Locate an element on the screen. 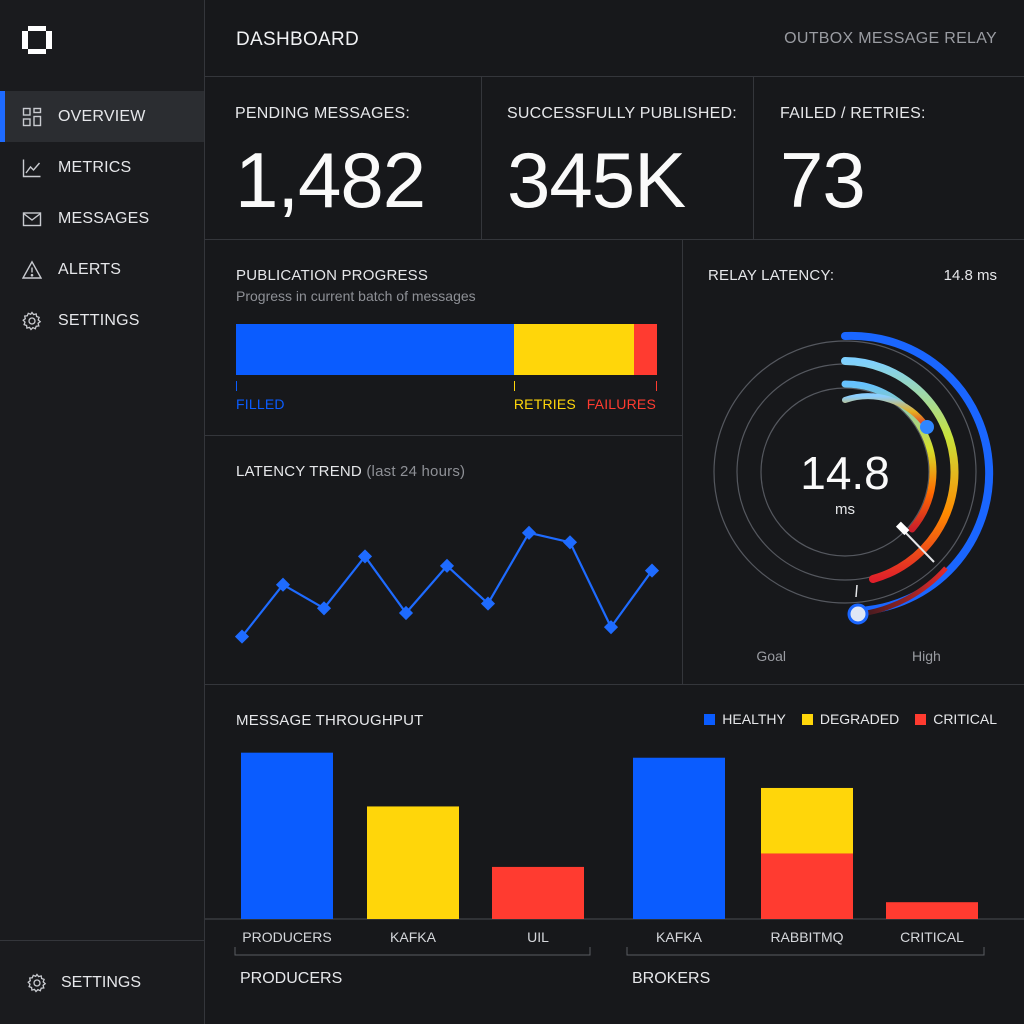 The image size is (1024, 1024). gauge-high-label: High is located at coordinates (926, 656).